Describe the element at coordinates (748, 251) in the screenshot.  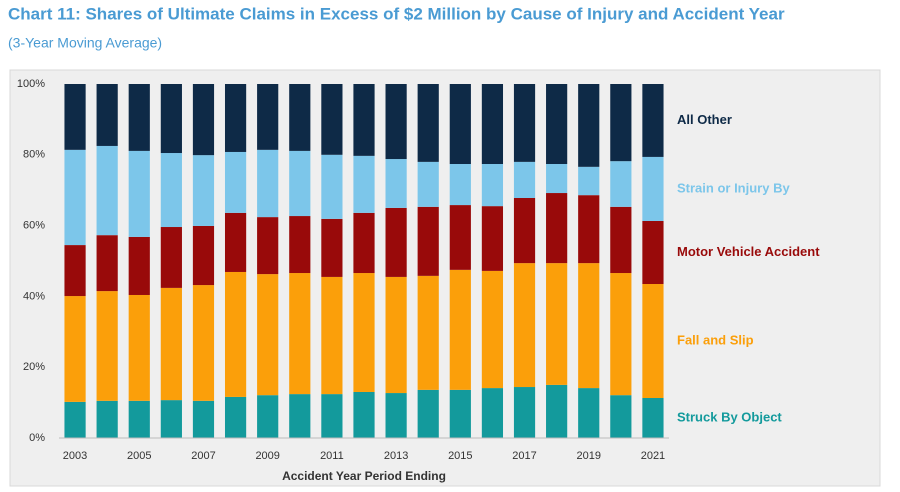
I see `legend-label: Motor Vehicle Accident` at that location.